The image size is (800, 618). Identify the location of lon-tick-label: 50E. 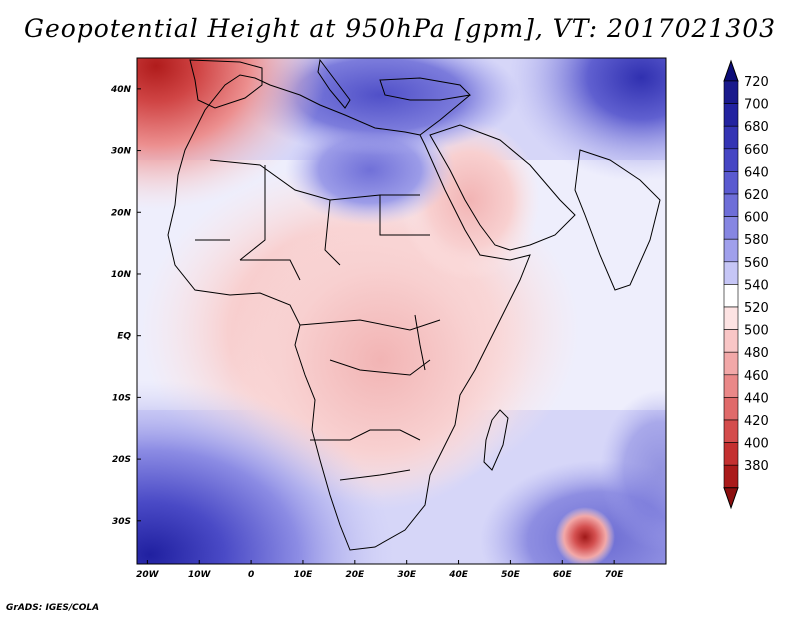
(511, 575).